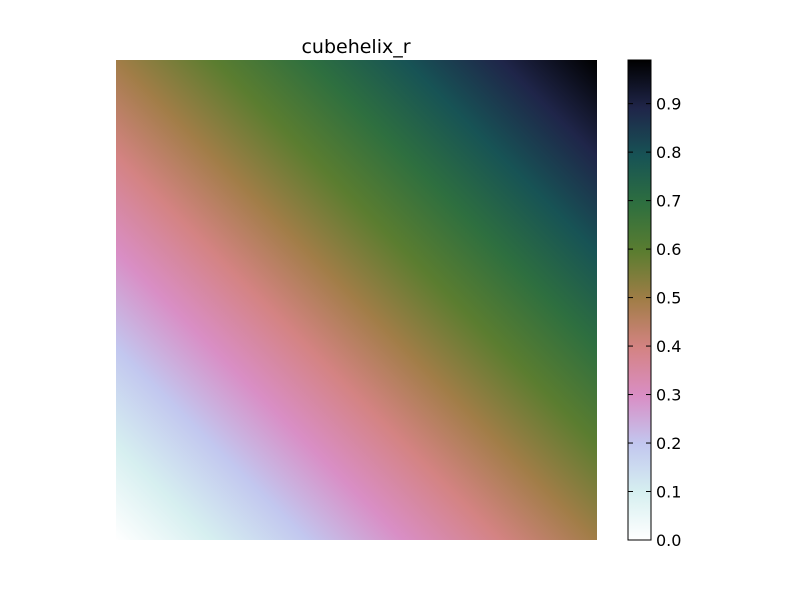 The image size is (800, 600). I want to click on colorbar-tick-label: 0.8, so click(668, 152).